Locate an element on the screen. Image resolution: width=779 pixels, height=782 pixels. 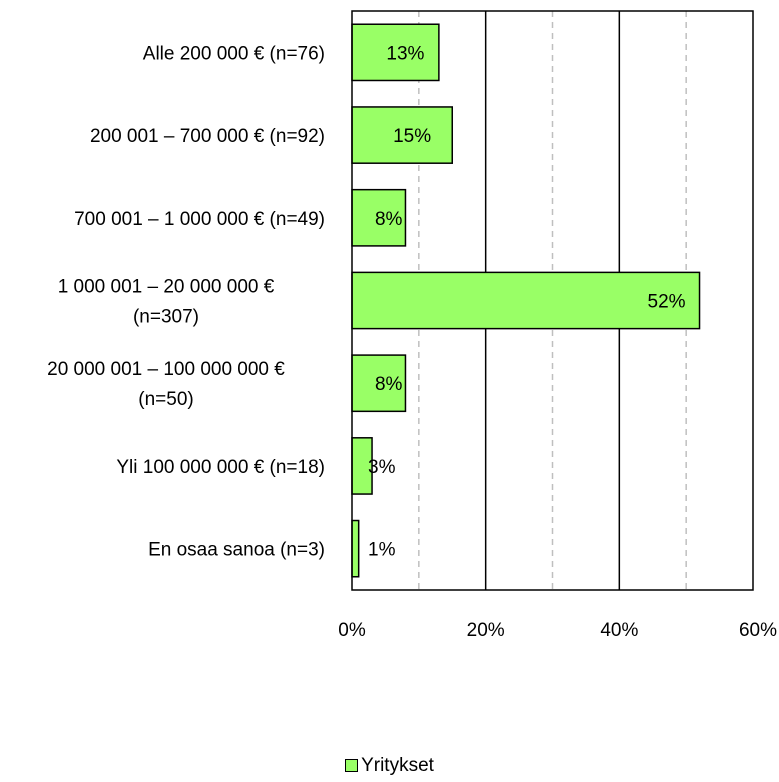
x-tick-label: 40% is located at coordinates (619, 630).